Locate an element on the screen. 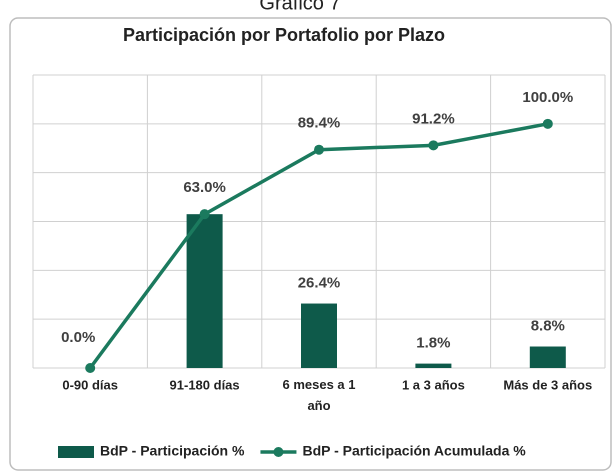  data-label: 8.8% is located at coordinates (548, 325).